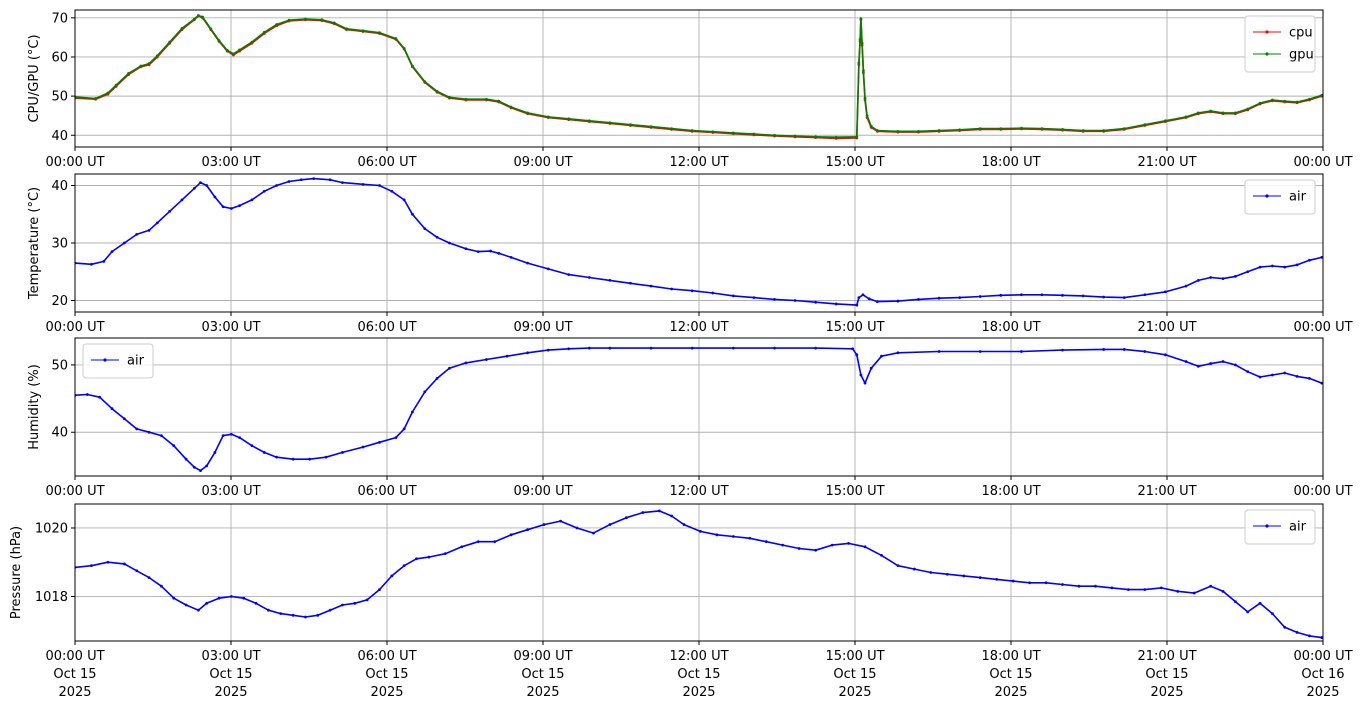 Image resolution: width=1364 pixels, height=707 pixels. Describe the element at coordinates (34, 243) in the screenshot. I see `y-axis-label: Temperature (°C)` at that location.